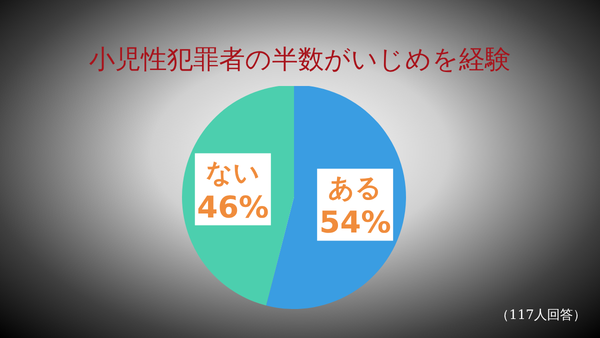  I want to click on text: （117人回答）, so click(541, 315).